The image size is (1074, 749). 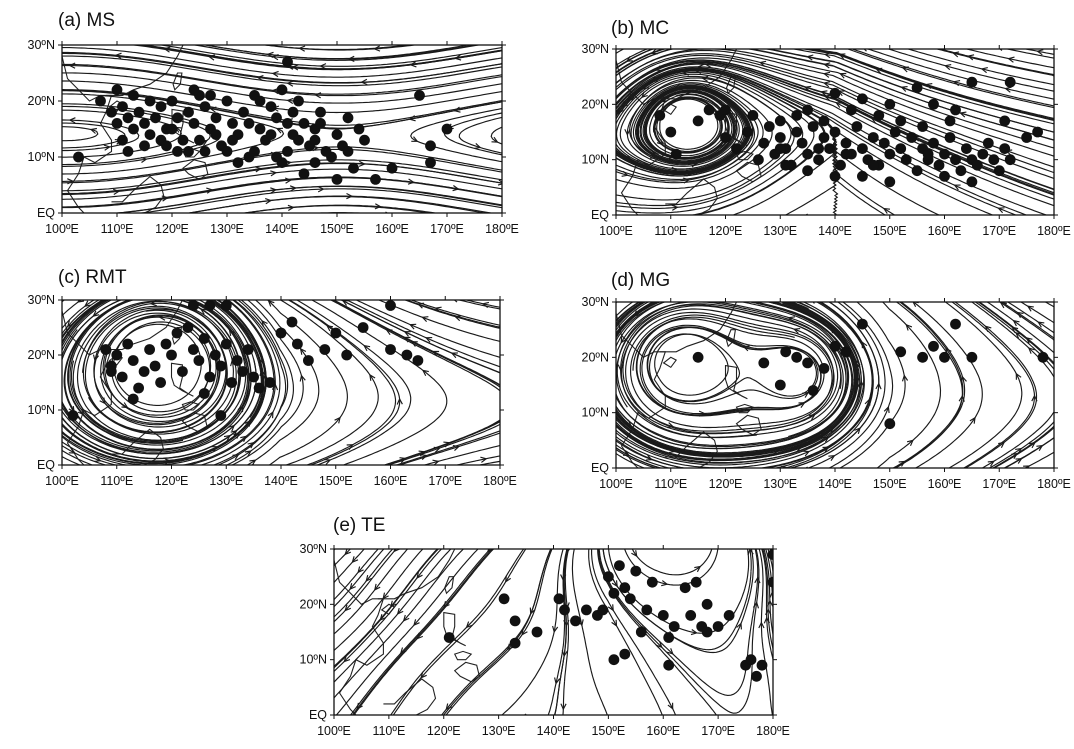 What do you see at coordinates (500, 481) in the screenshot?
I see `lon-label: 180ºE` at bounding box center [500, 481].